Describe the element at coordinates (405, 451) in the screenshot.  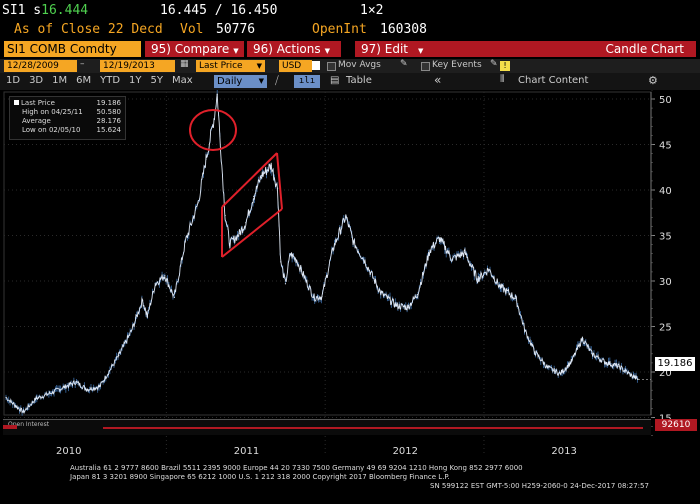
I see `x-tick-label: 2012` at that location.